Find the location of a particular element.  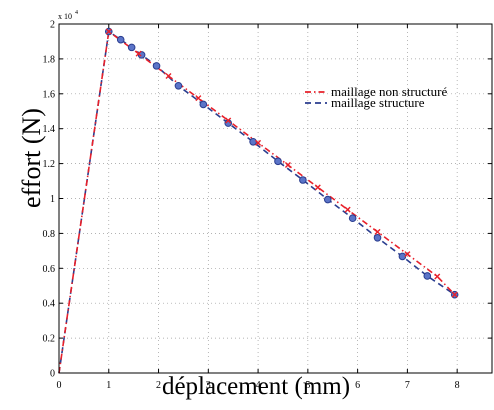

y-tick-label: 1.4 is located at coordinates (49, 129).